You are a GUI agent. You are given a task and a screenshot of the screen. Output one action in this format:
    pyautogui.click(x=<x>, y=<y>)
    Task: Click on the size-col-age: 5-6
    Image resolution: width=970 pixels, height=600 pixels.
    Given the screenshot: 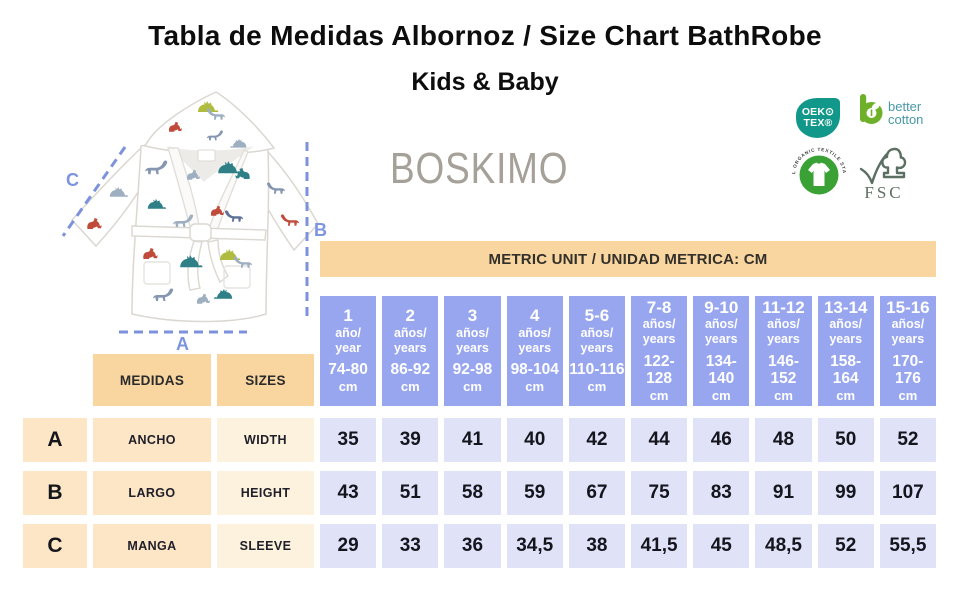 What is the action you would take?
    pyautogui.click(x=597, y=316)
    